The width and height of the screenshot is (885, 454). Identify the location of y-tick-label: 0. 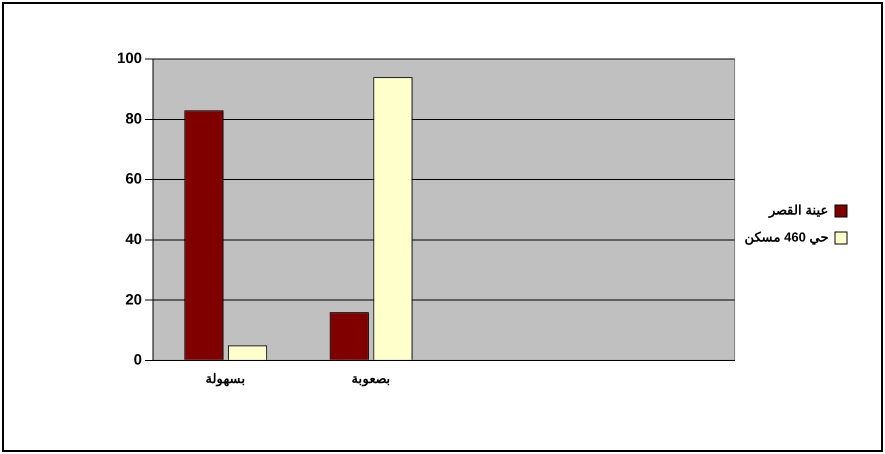
(138, 360).